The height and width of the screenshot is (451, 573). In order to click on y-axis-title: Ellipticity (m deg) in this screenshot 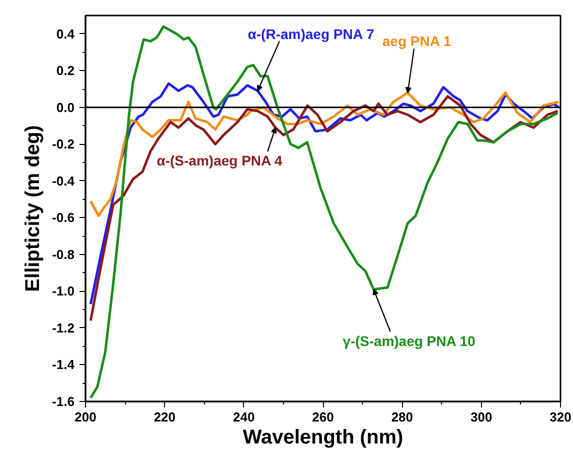, I will do `click(33, 208)`.